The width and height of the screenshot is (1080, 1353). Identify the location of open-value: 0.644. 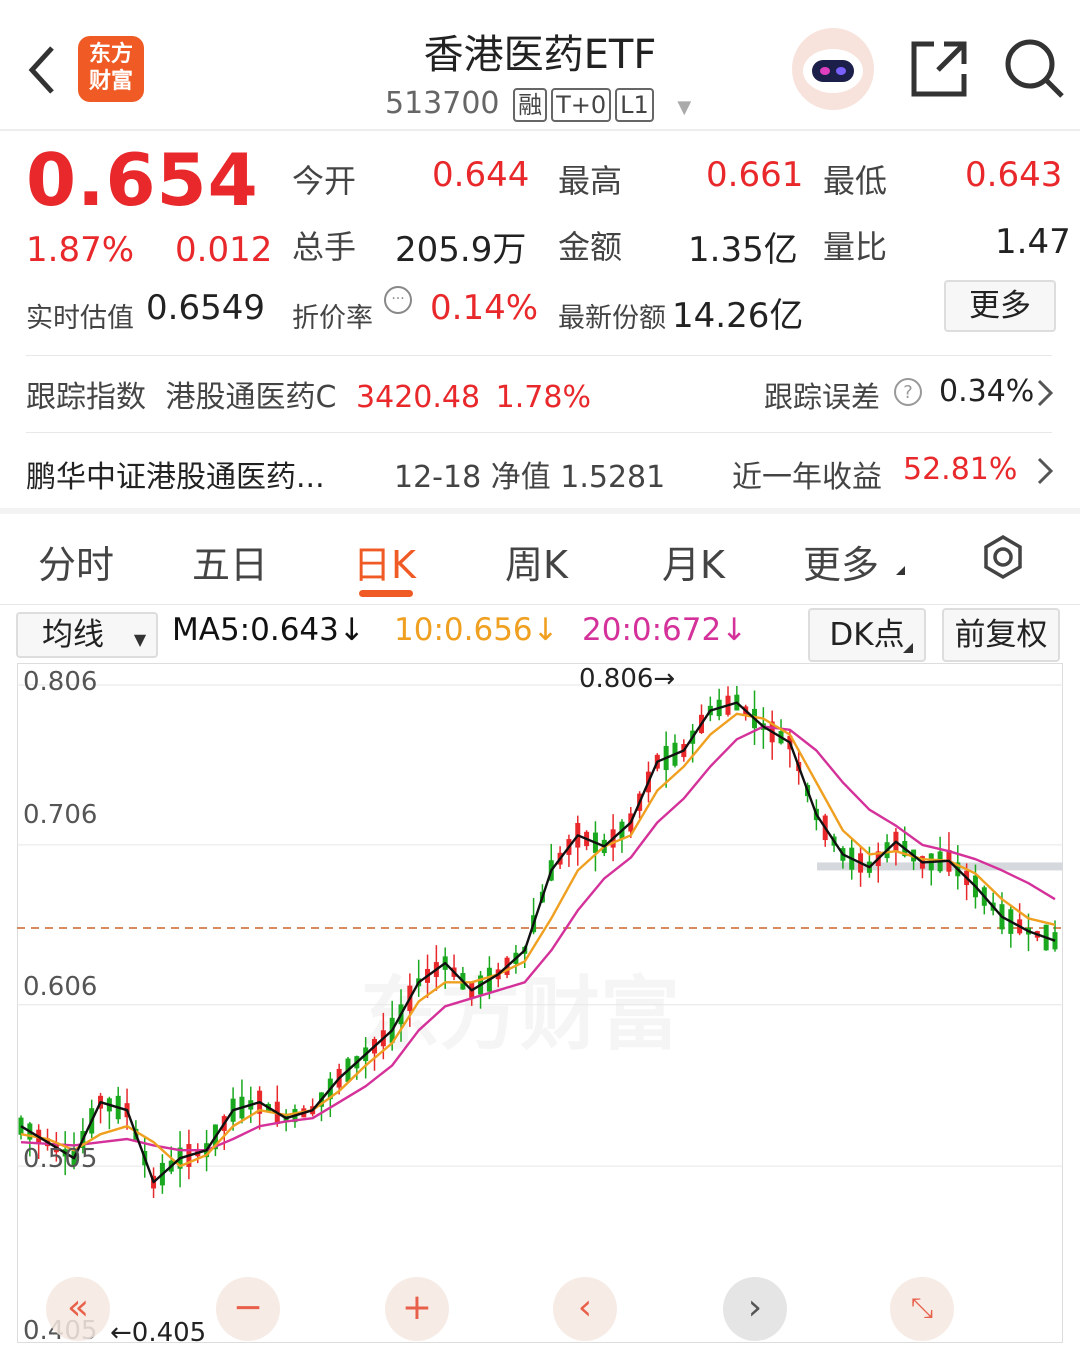
(481, 175).